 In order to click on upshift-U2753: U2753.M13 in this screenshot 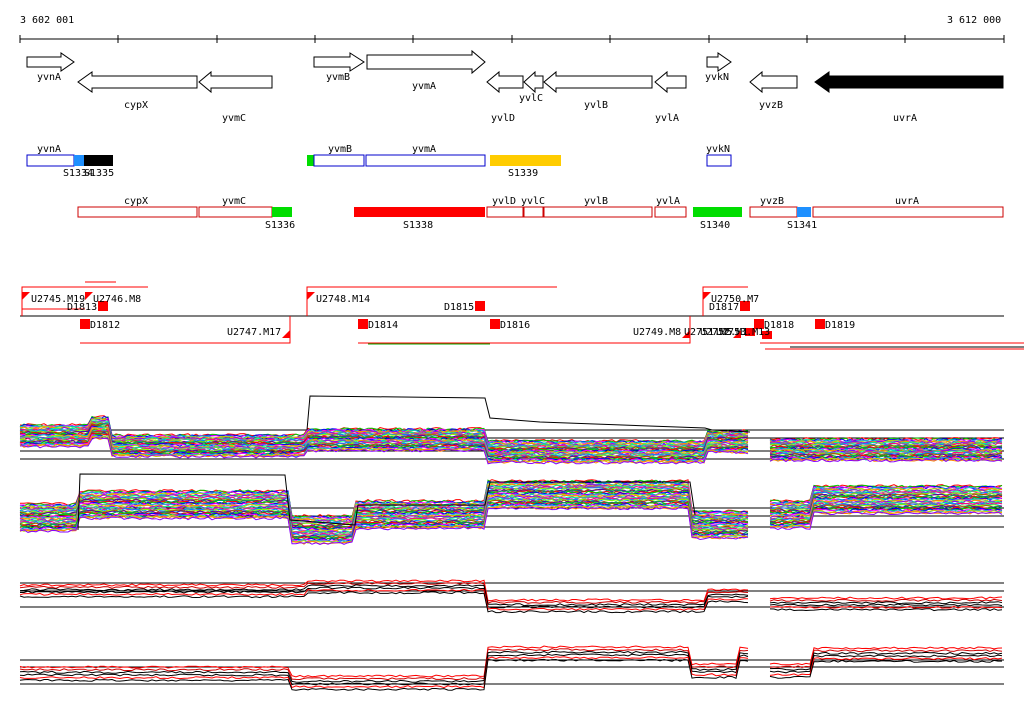, I will do `click(743, 332)`.